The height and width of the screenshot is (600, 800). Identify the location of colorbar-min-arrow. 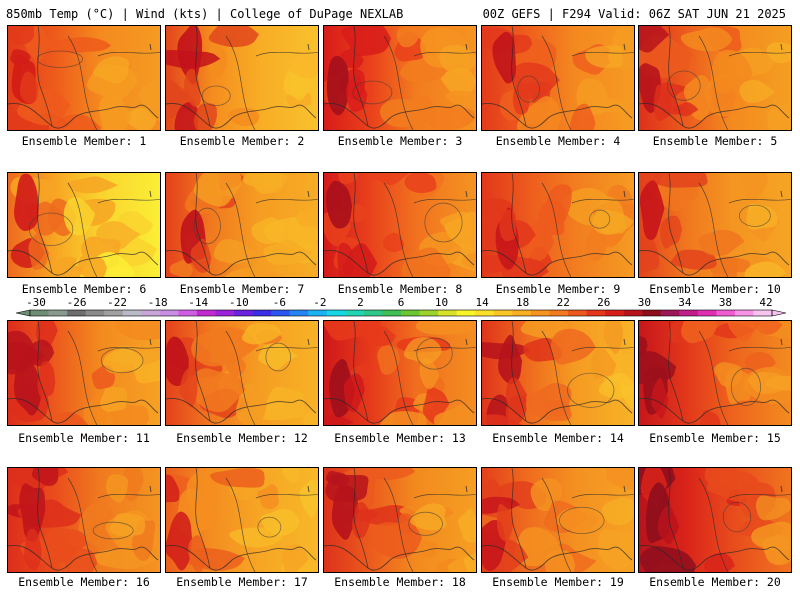
(23, 313).